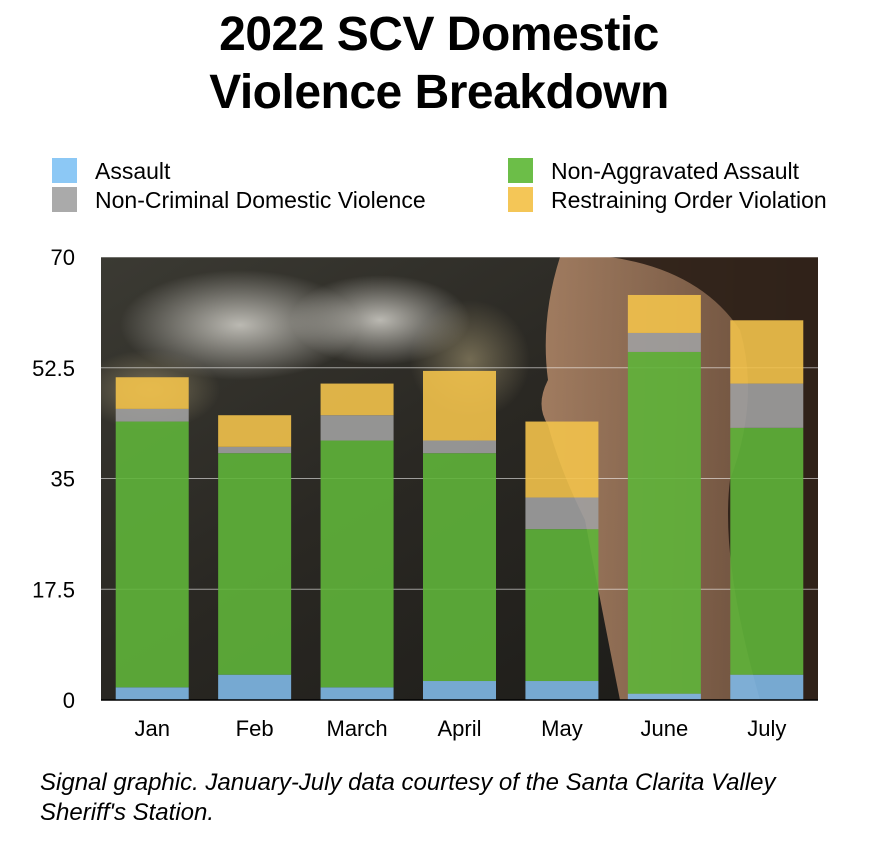  I want to click on bar-jan-restraining-order-violation, so click(152, 393).